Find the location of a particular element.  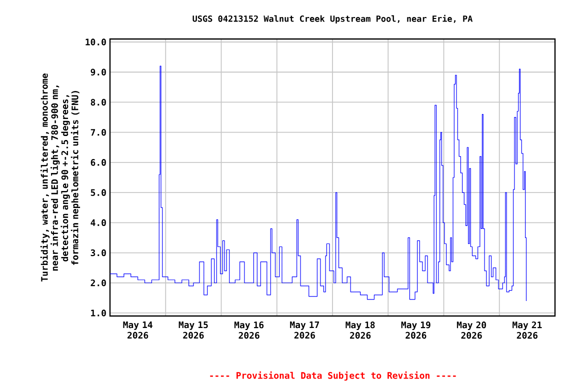

y-tick-label: 1.0 is located at coordinates (98, 313).